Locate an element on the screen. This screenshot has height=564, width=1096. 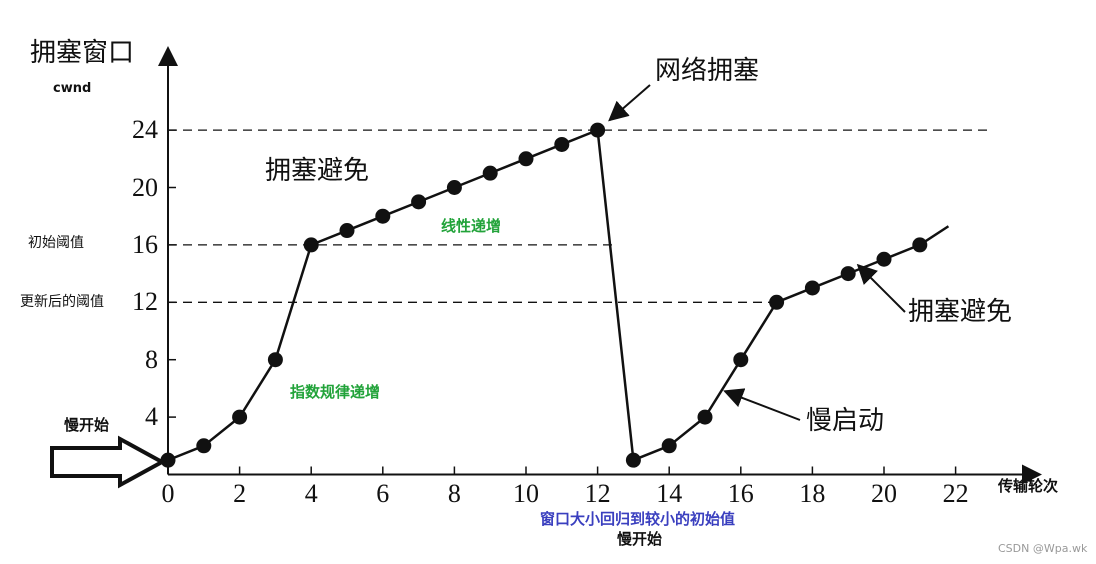
x-axis-title: 传输轮次 is located at coordinates (1028, 486).